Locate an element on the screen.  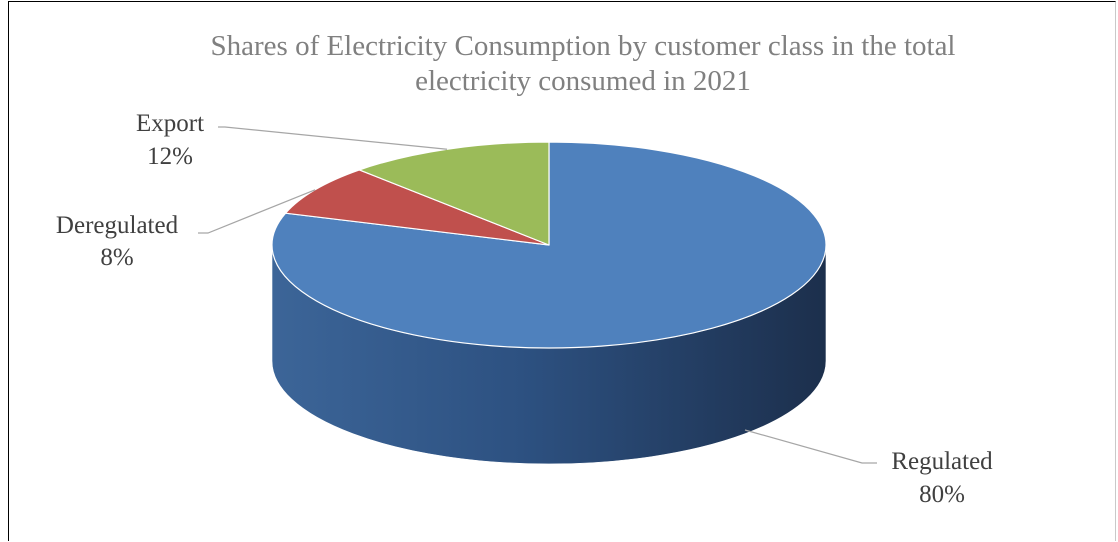
chart-title-line-2: electricity consumed in 2021 is located at coordinates (583, 81).